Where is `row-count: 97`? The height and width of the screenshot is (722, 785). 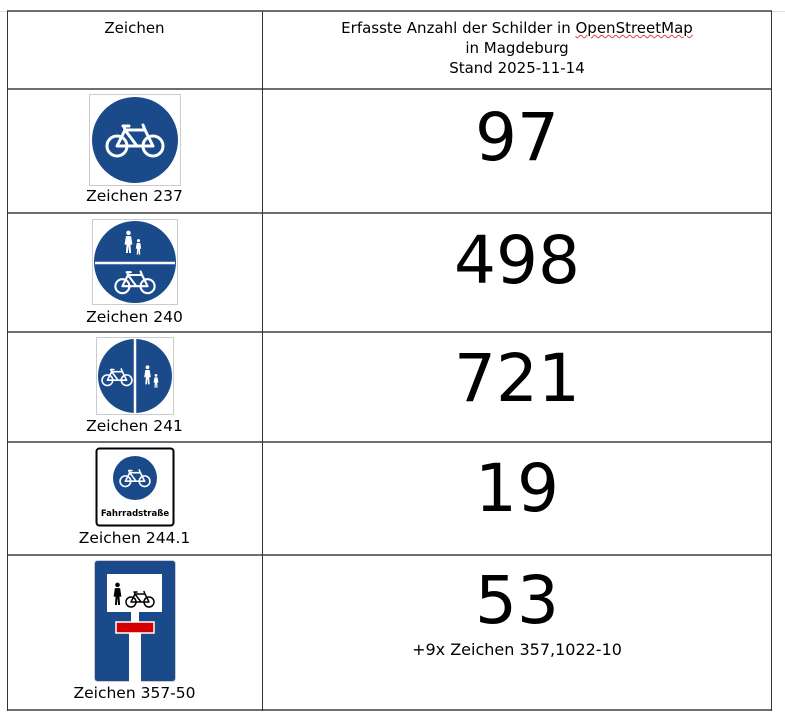
row-count: 97 is located at coordinates (517, 137).